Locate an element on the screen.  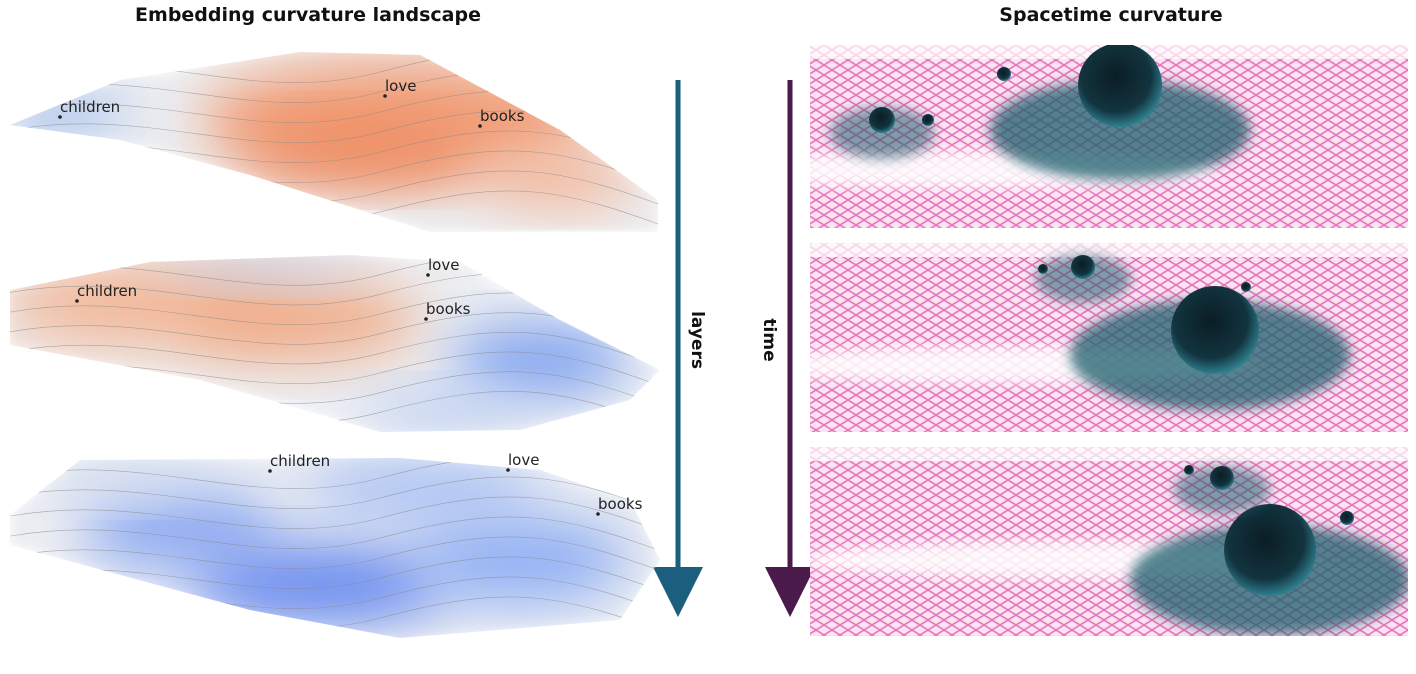
gravity-well is located at coordinates (1120, 130).